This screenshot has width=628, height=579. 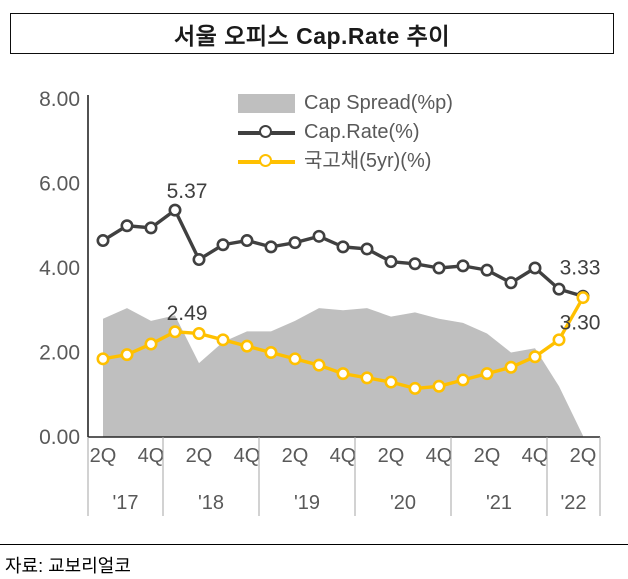 What do you see at coordinates (403, 503) in the screenshot?
I see `year-label: '20` at bounding box center [403, 503].